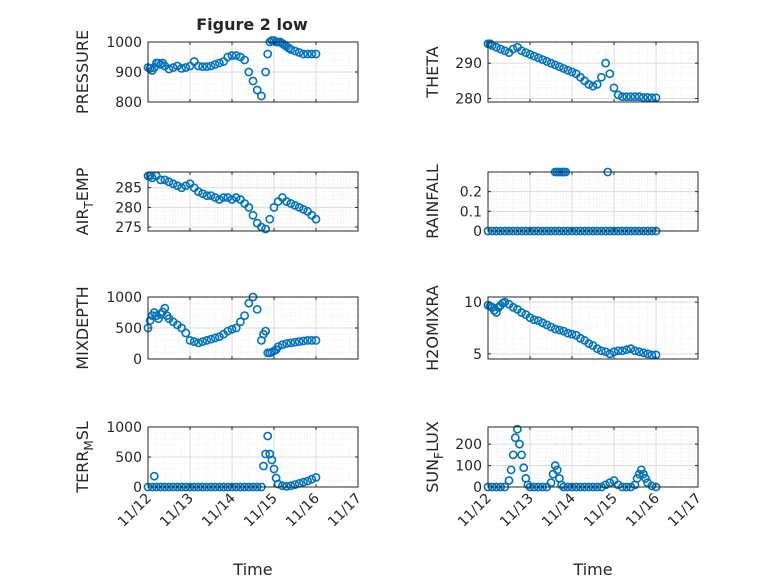  What do you see at coordinates (559, 510) in the screenshot?
I see `chart-7-x-tick-label: 11/14` at bounding box center [559, 510].